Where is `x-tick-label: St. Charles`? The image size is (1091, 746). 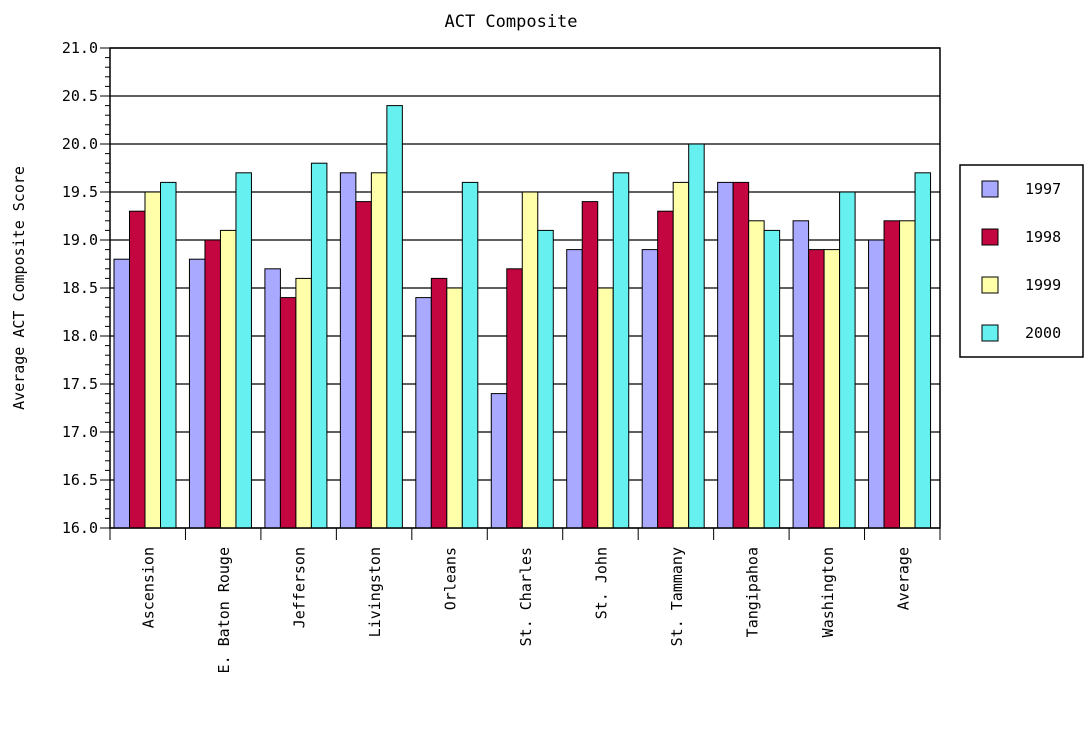 x-tick-label: St. Charles is located at coordinates (526, 596).